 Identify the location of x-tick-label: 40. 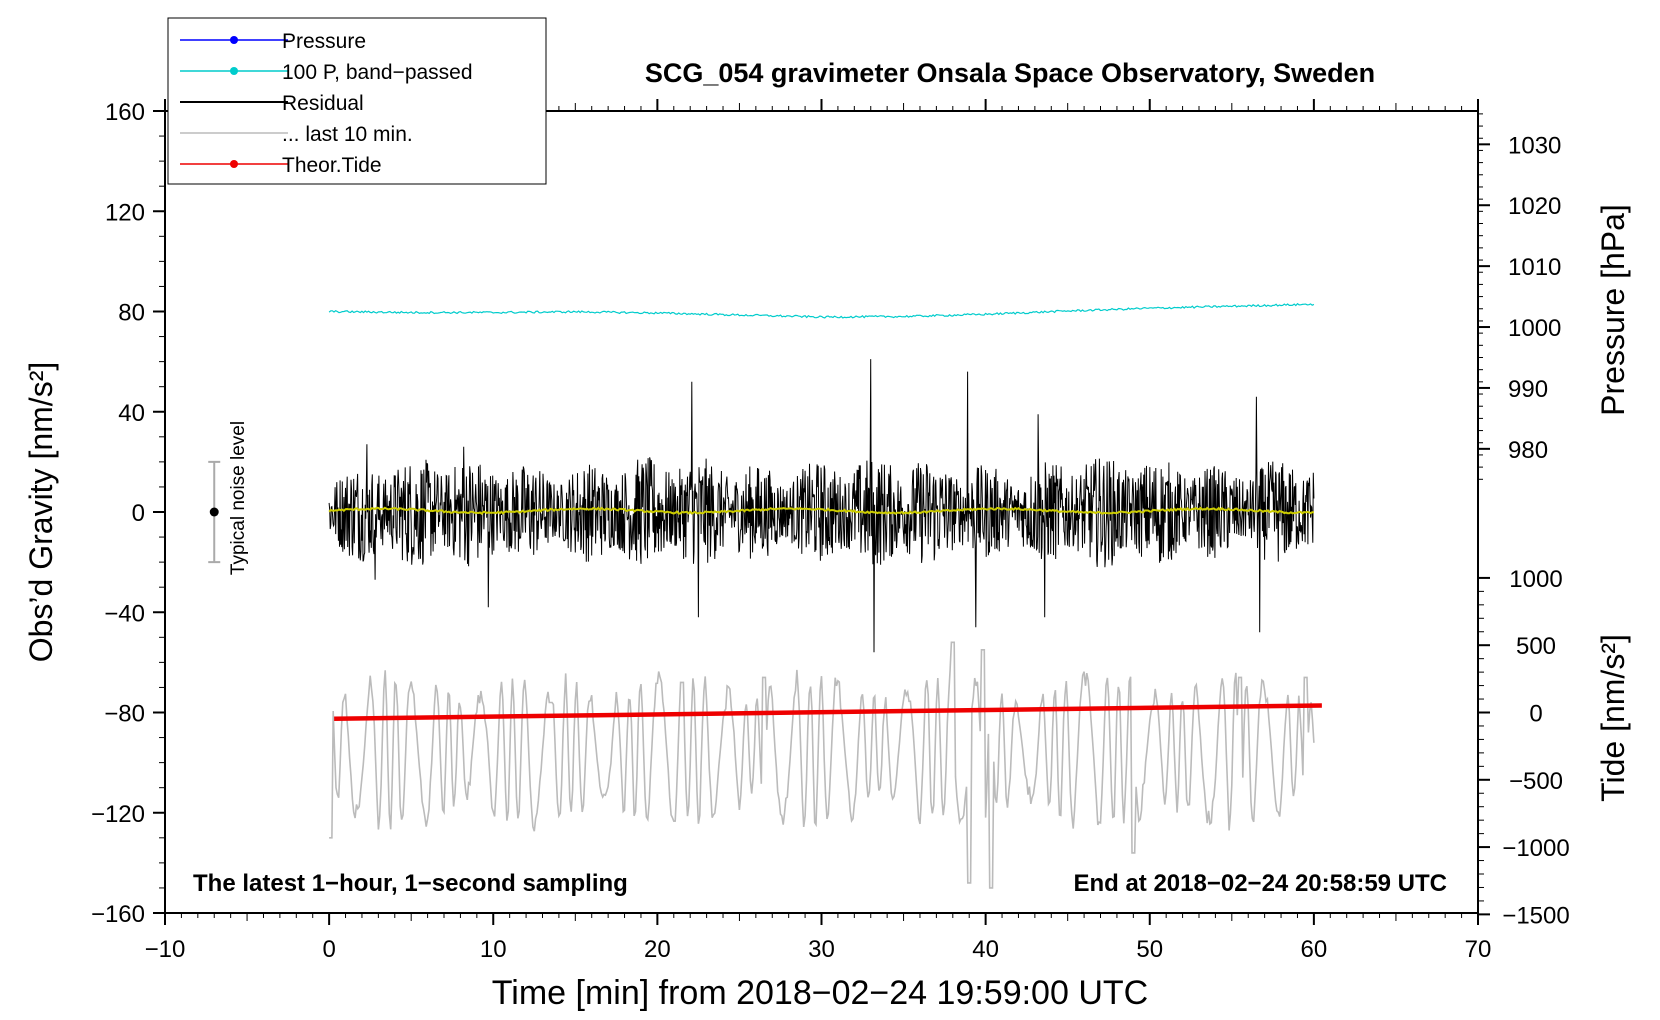
(985, 949).